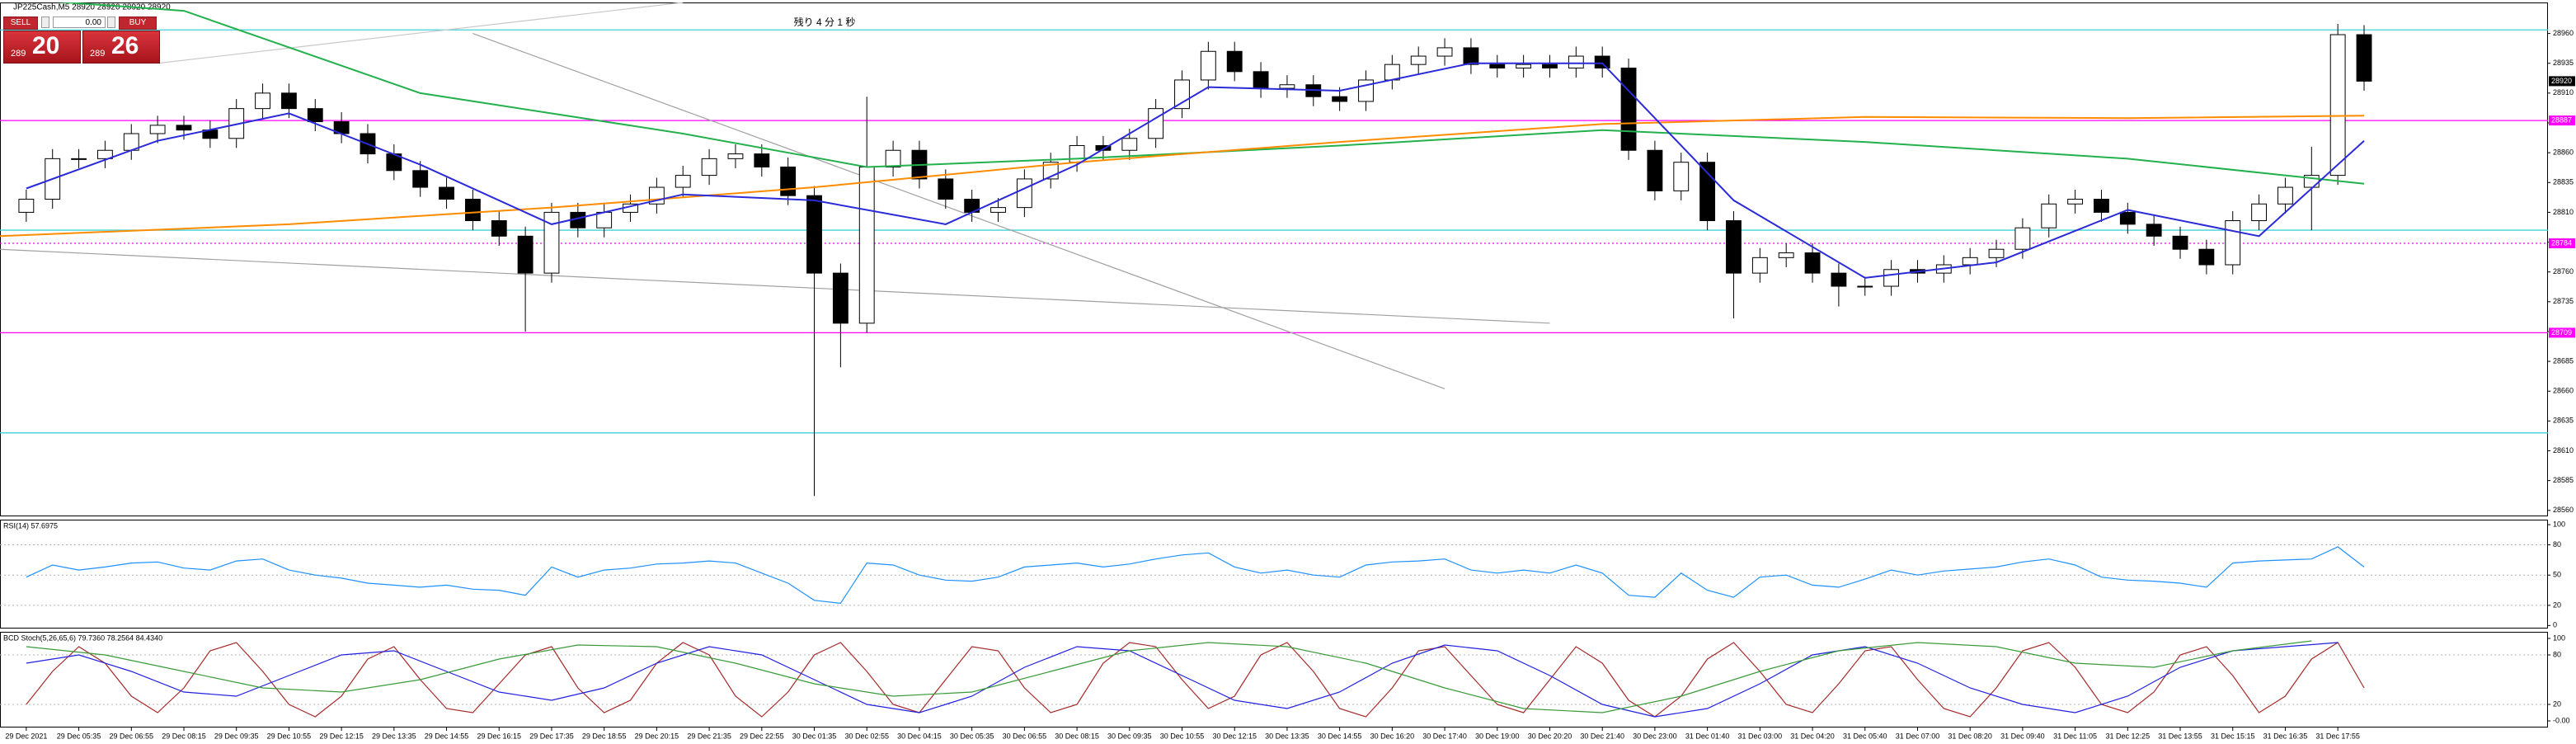 This screenshot has height=744, width=2576. What do you see at coordinates (1760, 736) in the screenshot?
I see `x-tick-label: 31 Dec 03:00` at bounding box center [1760, 736].